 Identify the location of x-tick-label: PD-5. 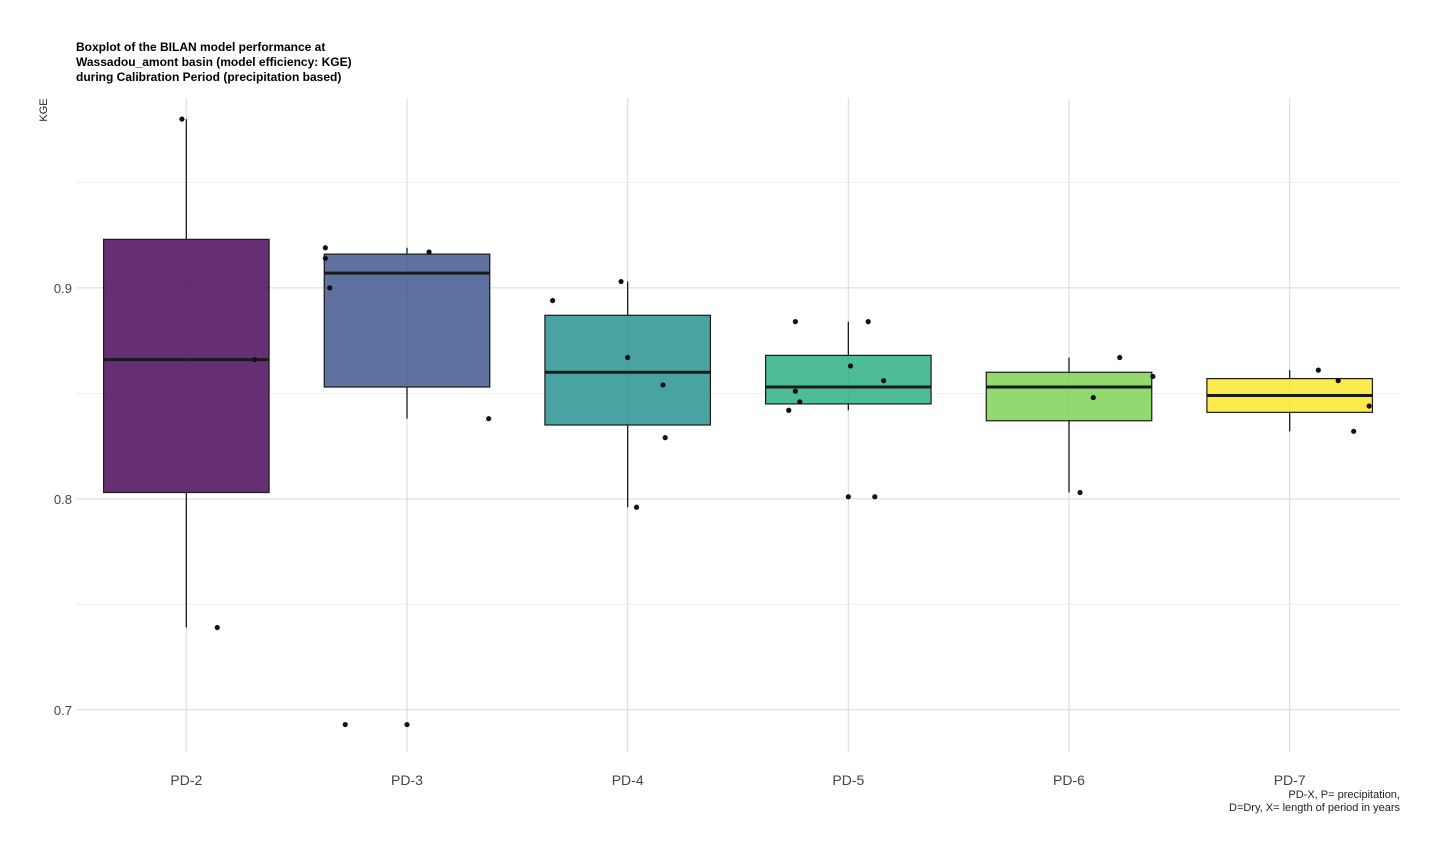
(848, 780).